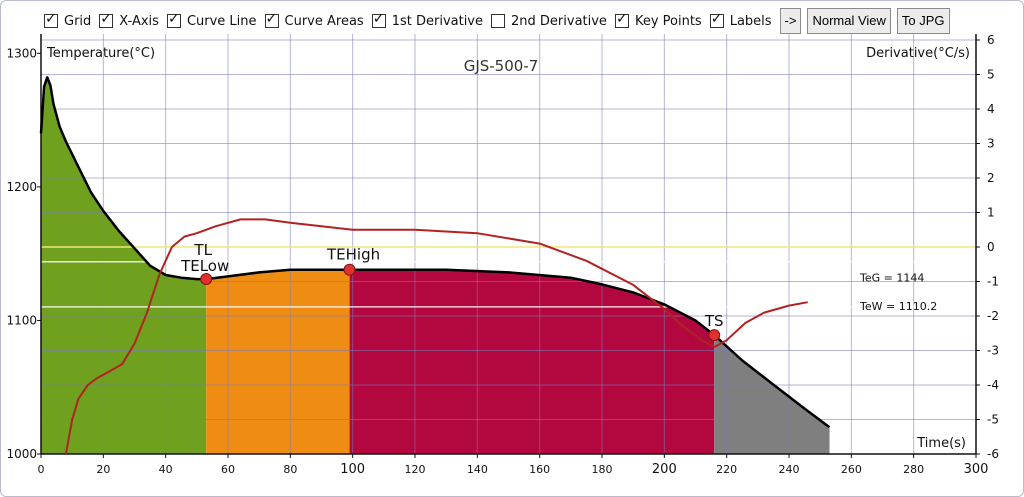 This screenshot has height=497, width=1024. I want to click on key-point-label-tl: TL, so click(202, 250).